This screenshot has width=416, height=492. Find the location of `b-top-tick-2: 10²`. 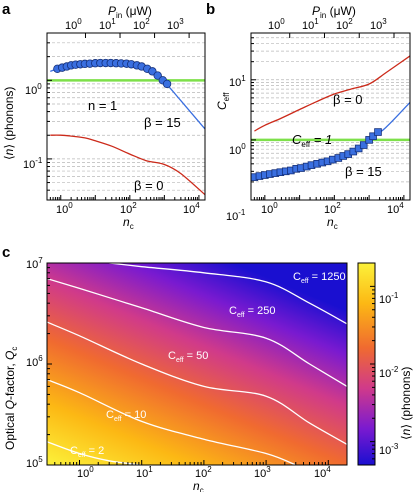

b-top-tick-2: 10² is located at coordinates (344, 24).